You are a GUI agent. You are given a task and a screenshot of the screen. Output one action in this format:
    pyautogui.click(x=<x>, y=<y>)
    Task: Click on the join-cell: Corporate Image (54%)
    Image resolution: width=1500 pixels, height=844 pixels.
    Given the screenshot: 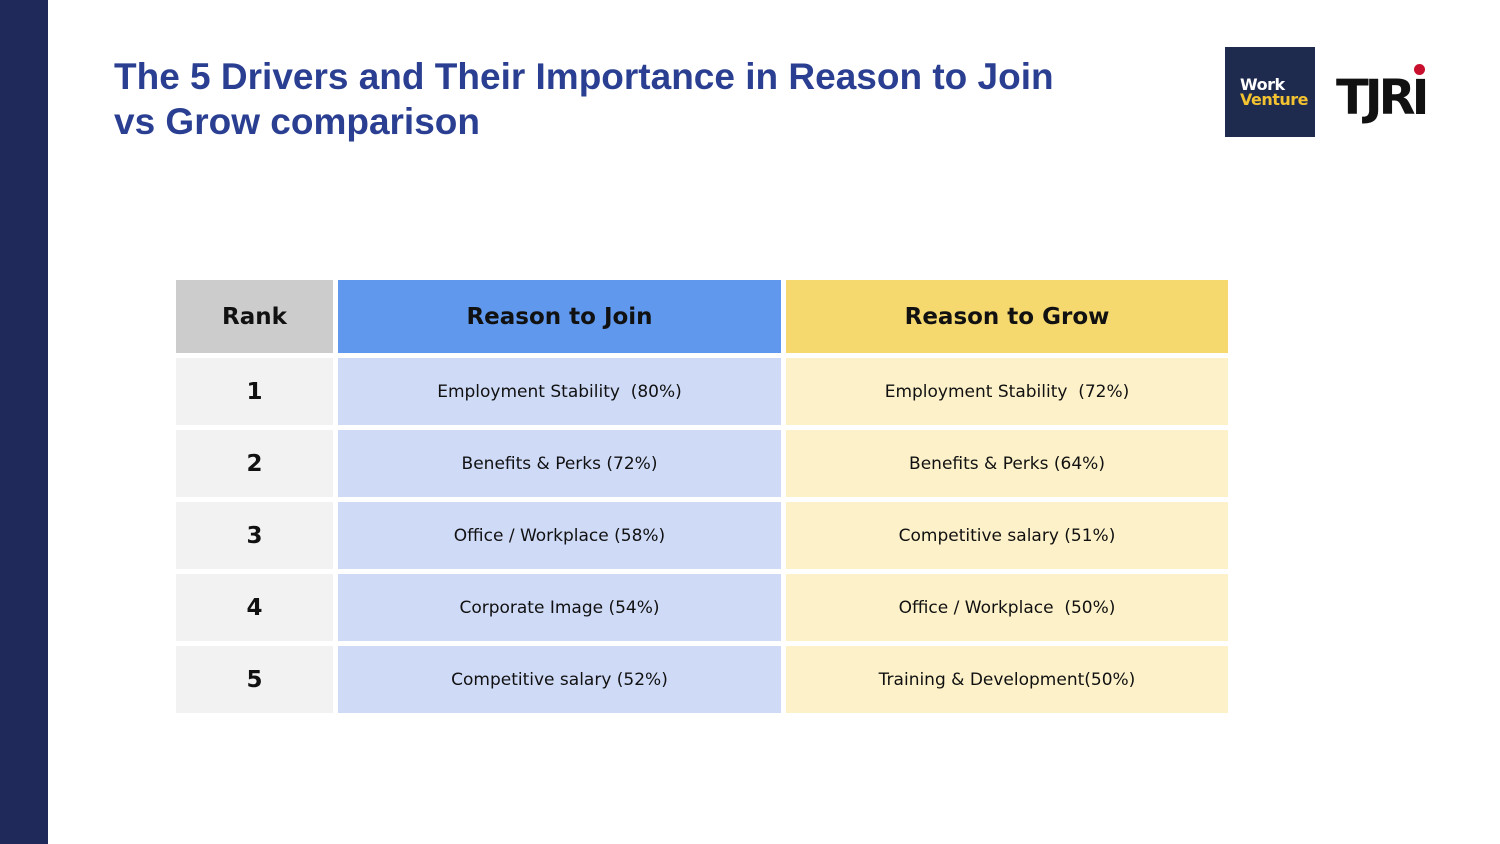 What is the action you would take?
    pyautogui.click(x=559, y=607)
    